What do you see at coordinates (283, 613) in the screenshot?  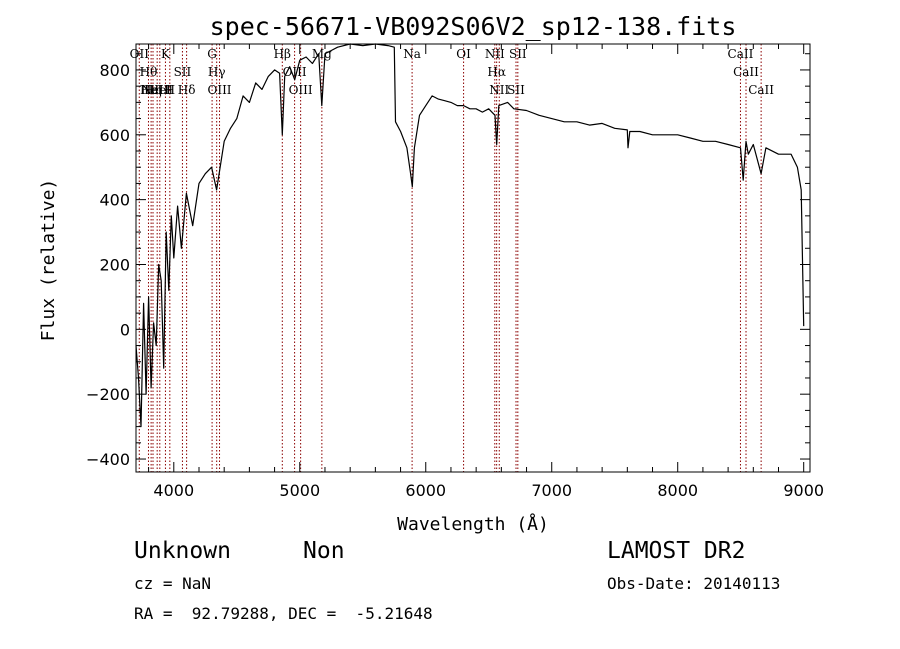 I see `coordinates-text: RA = 92.79288, DEC = -5.21648` at bounding box center [283, 613].